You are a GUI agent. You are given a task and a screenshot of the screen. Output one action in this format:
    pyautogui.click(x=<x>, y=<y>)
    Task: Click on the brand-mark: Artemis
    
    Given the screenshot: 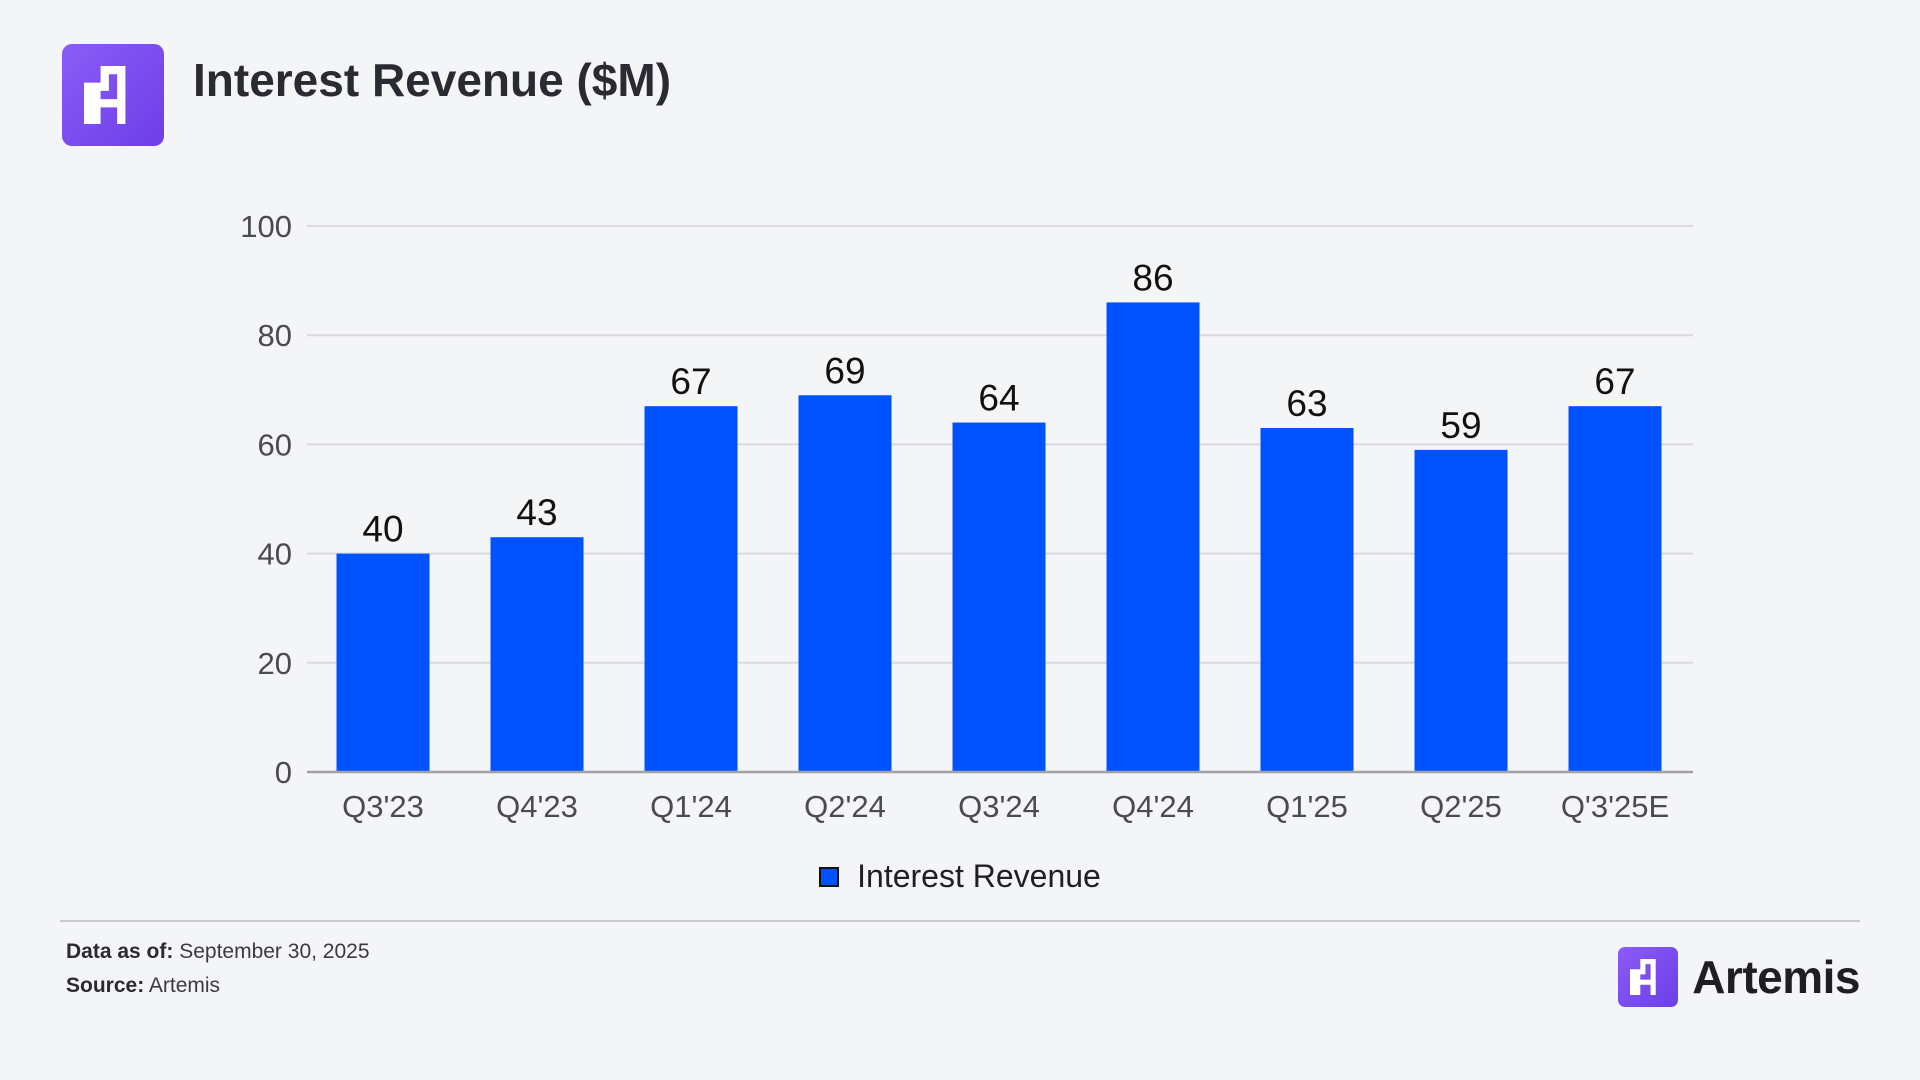 What is the action you would take?
    pyautogui.click(x=1739, y=977)
    